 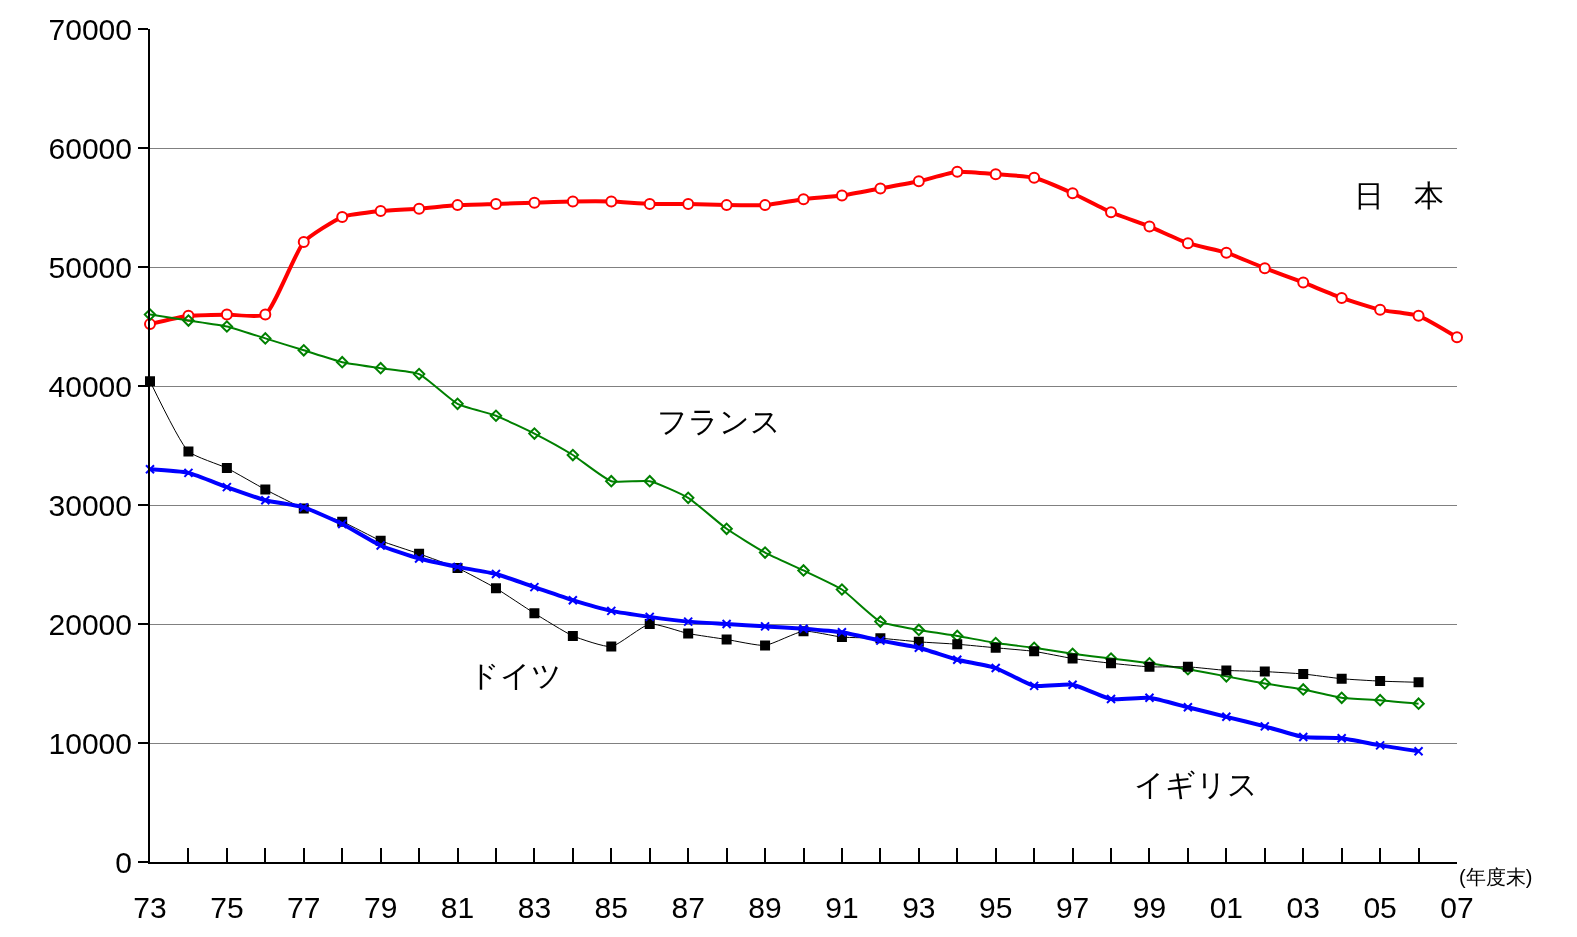 I want to click on x-tick-label: 05, so click(x=1380, y=907).